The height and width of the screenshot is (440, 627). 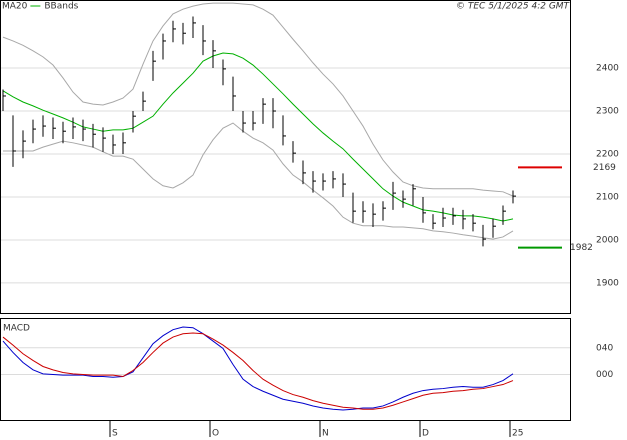 What do you see at coordinates (258, 371) in the screenshot?
I see `macd-line` at bounding box center [258, 371].